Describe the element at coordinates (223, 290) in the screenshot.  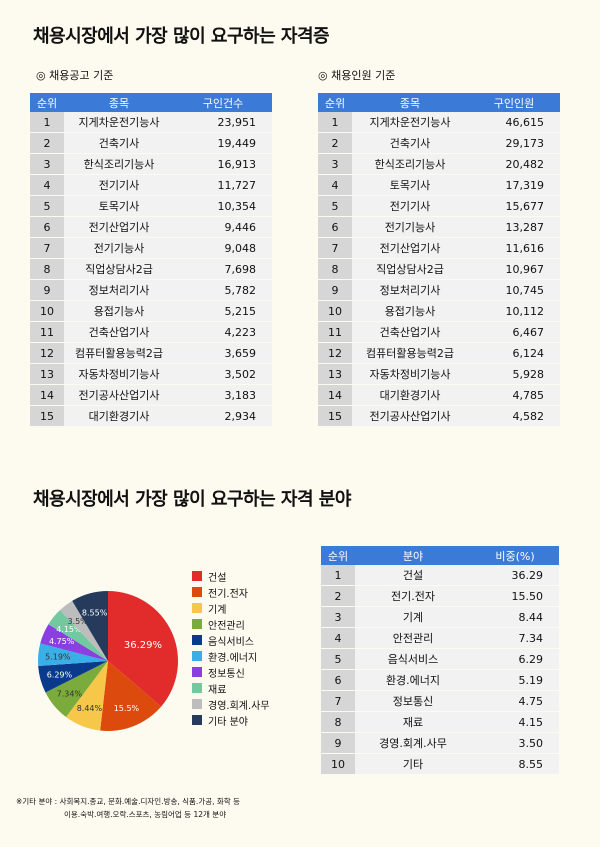
I see `value-cell: 5,782` at that location.